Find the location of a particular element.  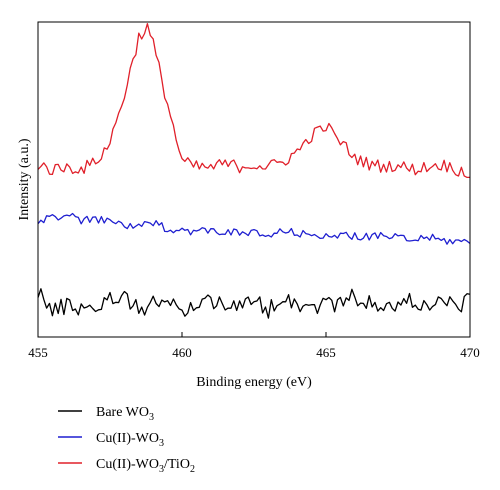

series-line-cu-ii-wo3 is located at coordinates (254, 228).